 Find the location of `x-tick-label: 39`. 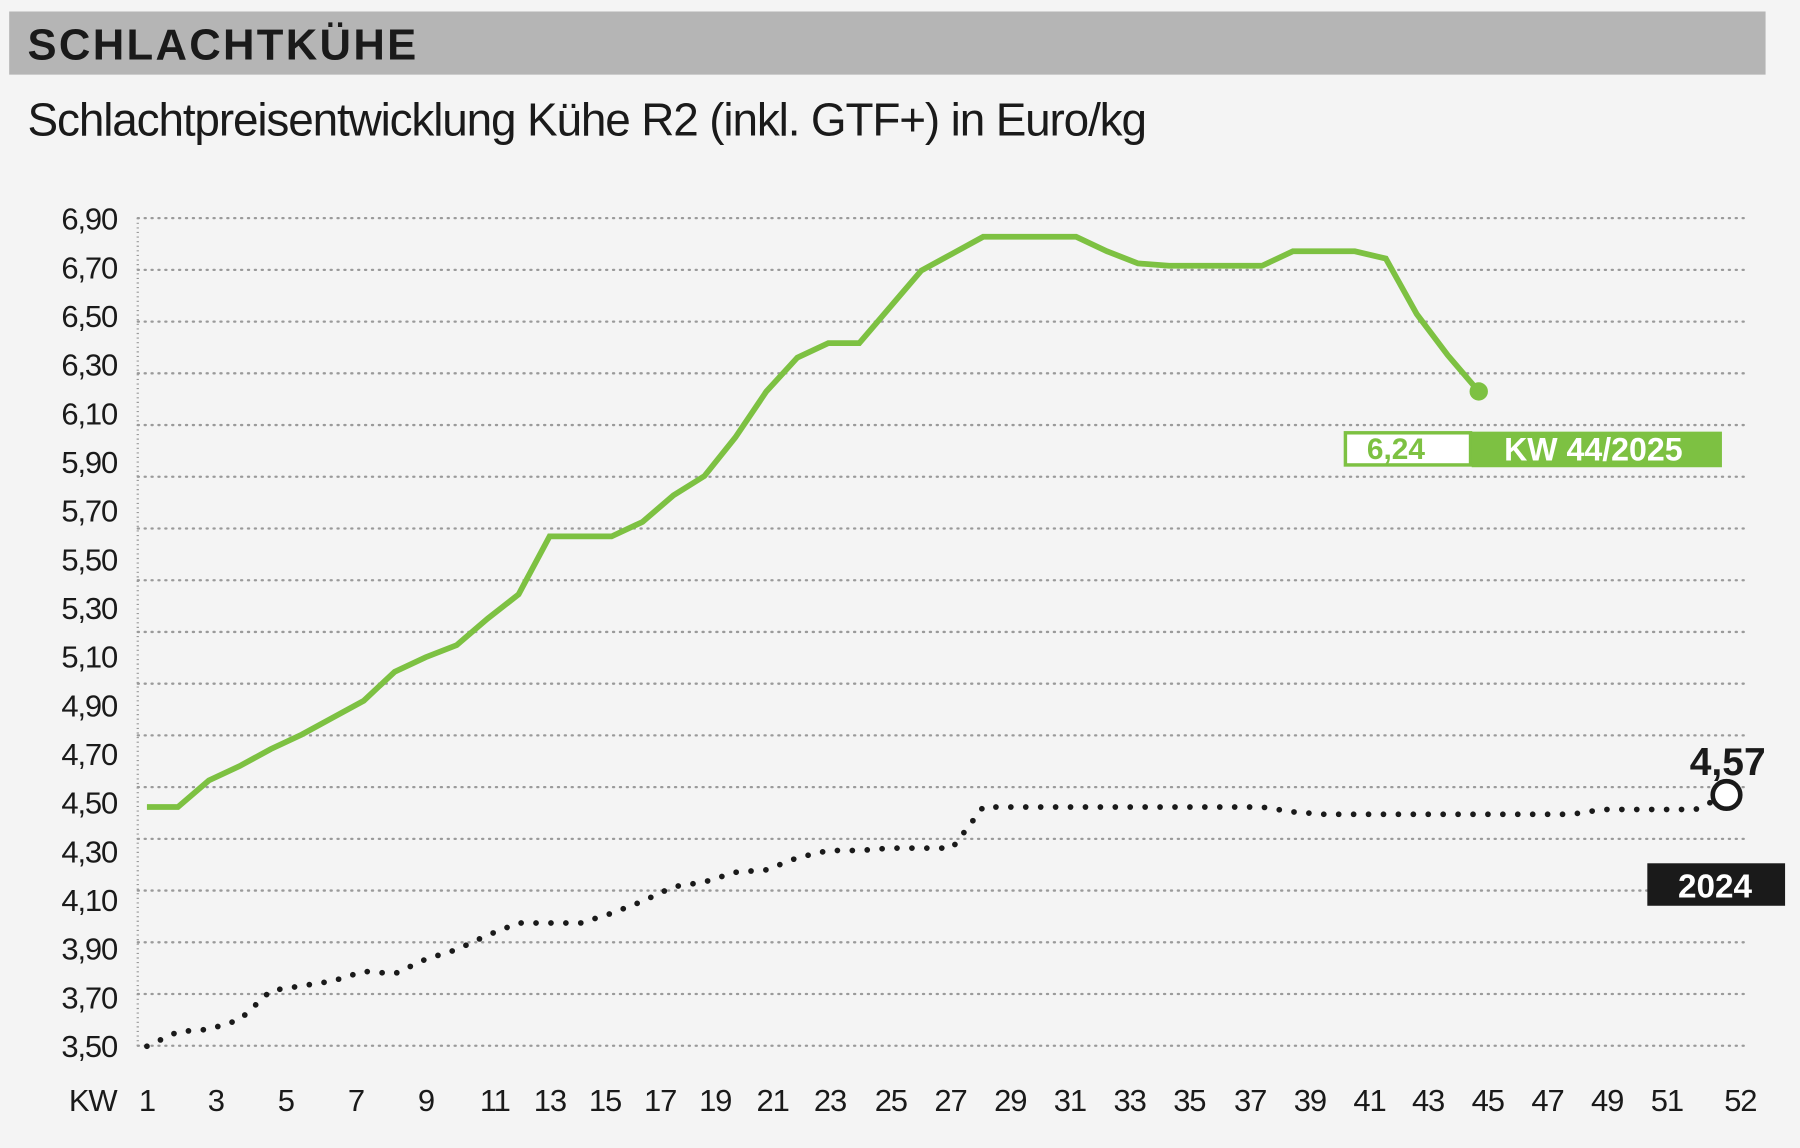

x-tick-label: 39 is located at coordinates (1310, 1100).